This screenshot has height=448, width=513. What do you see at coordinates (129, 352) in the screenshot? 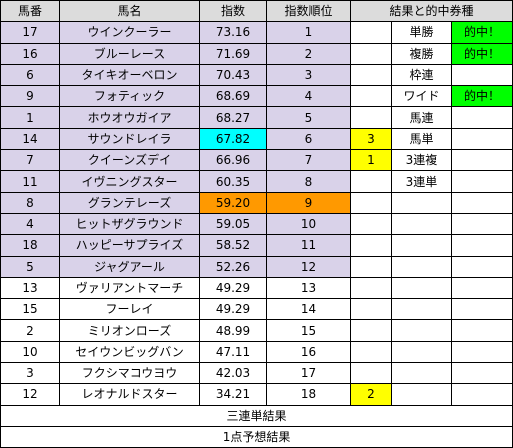
I see `horse-name-cell: セイウンビッグバン` at bounding box center [129, 352].